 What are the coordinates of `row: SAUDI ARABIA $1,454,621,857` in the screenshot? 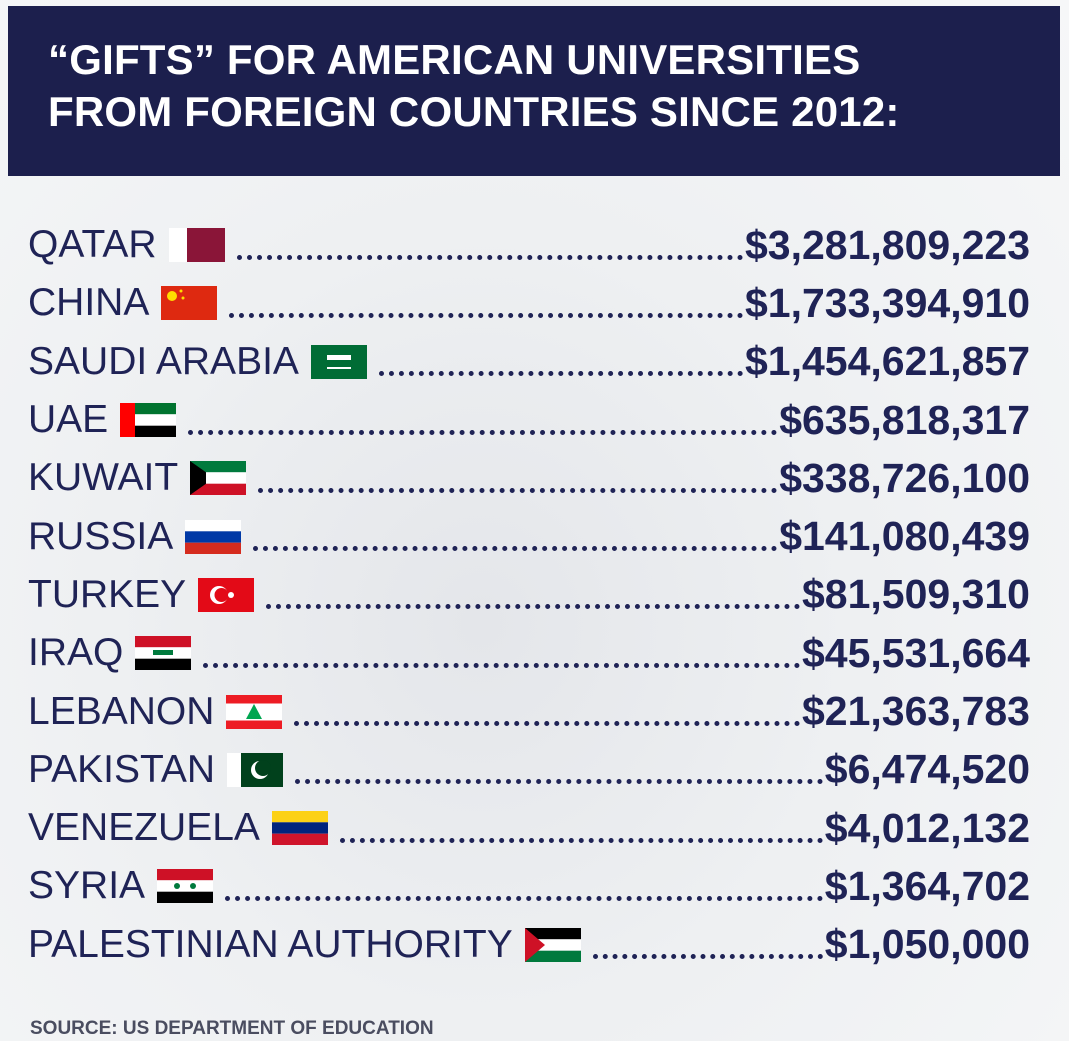 It's located at (529, 362).